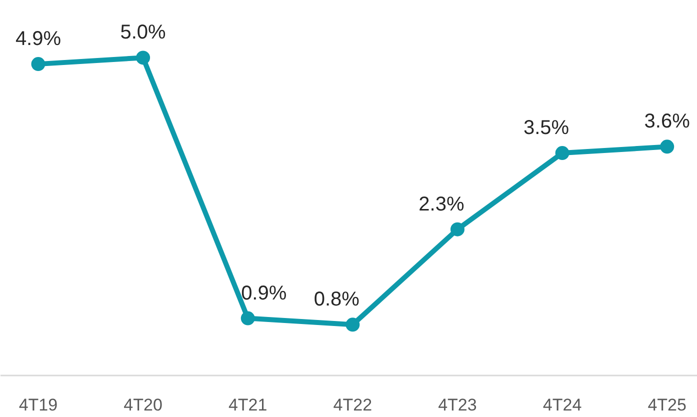 This screenshot has height=417, width=697. I want to click on data-label: 0.8%, so click(337, 299).